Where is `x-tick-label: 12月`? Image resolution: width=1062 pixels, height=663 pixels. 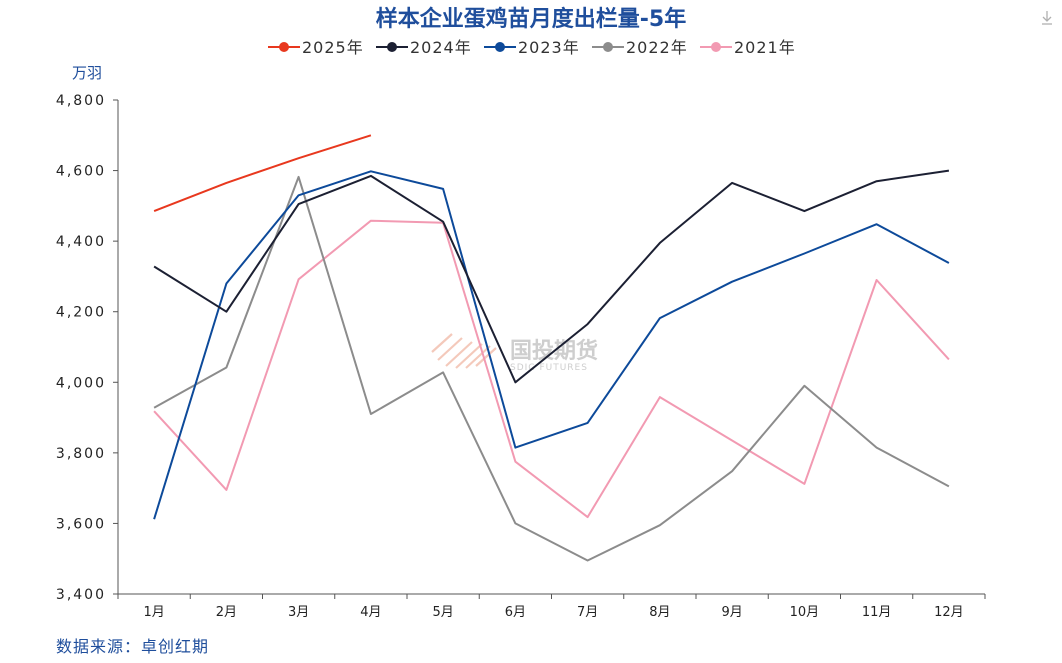 x-tick-label: 12月 is located at coordinates (949, 612).